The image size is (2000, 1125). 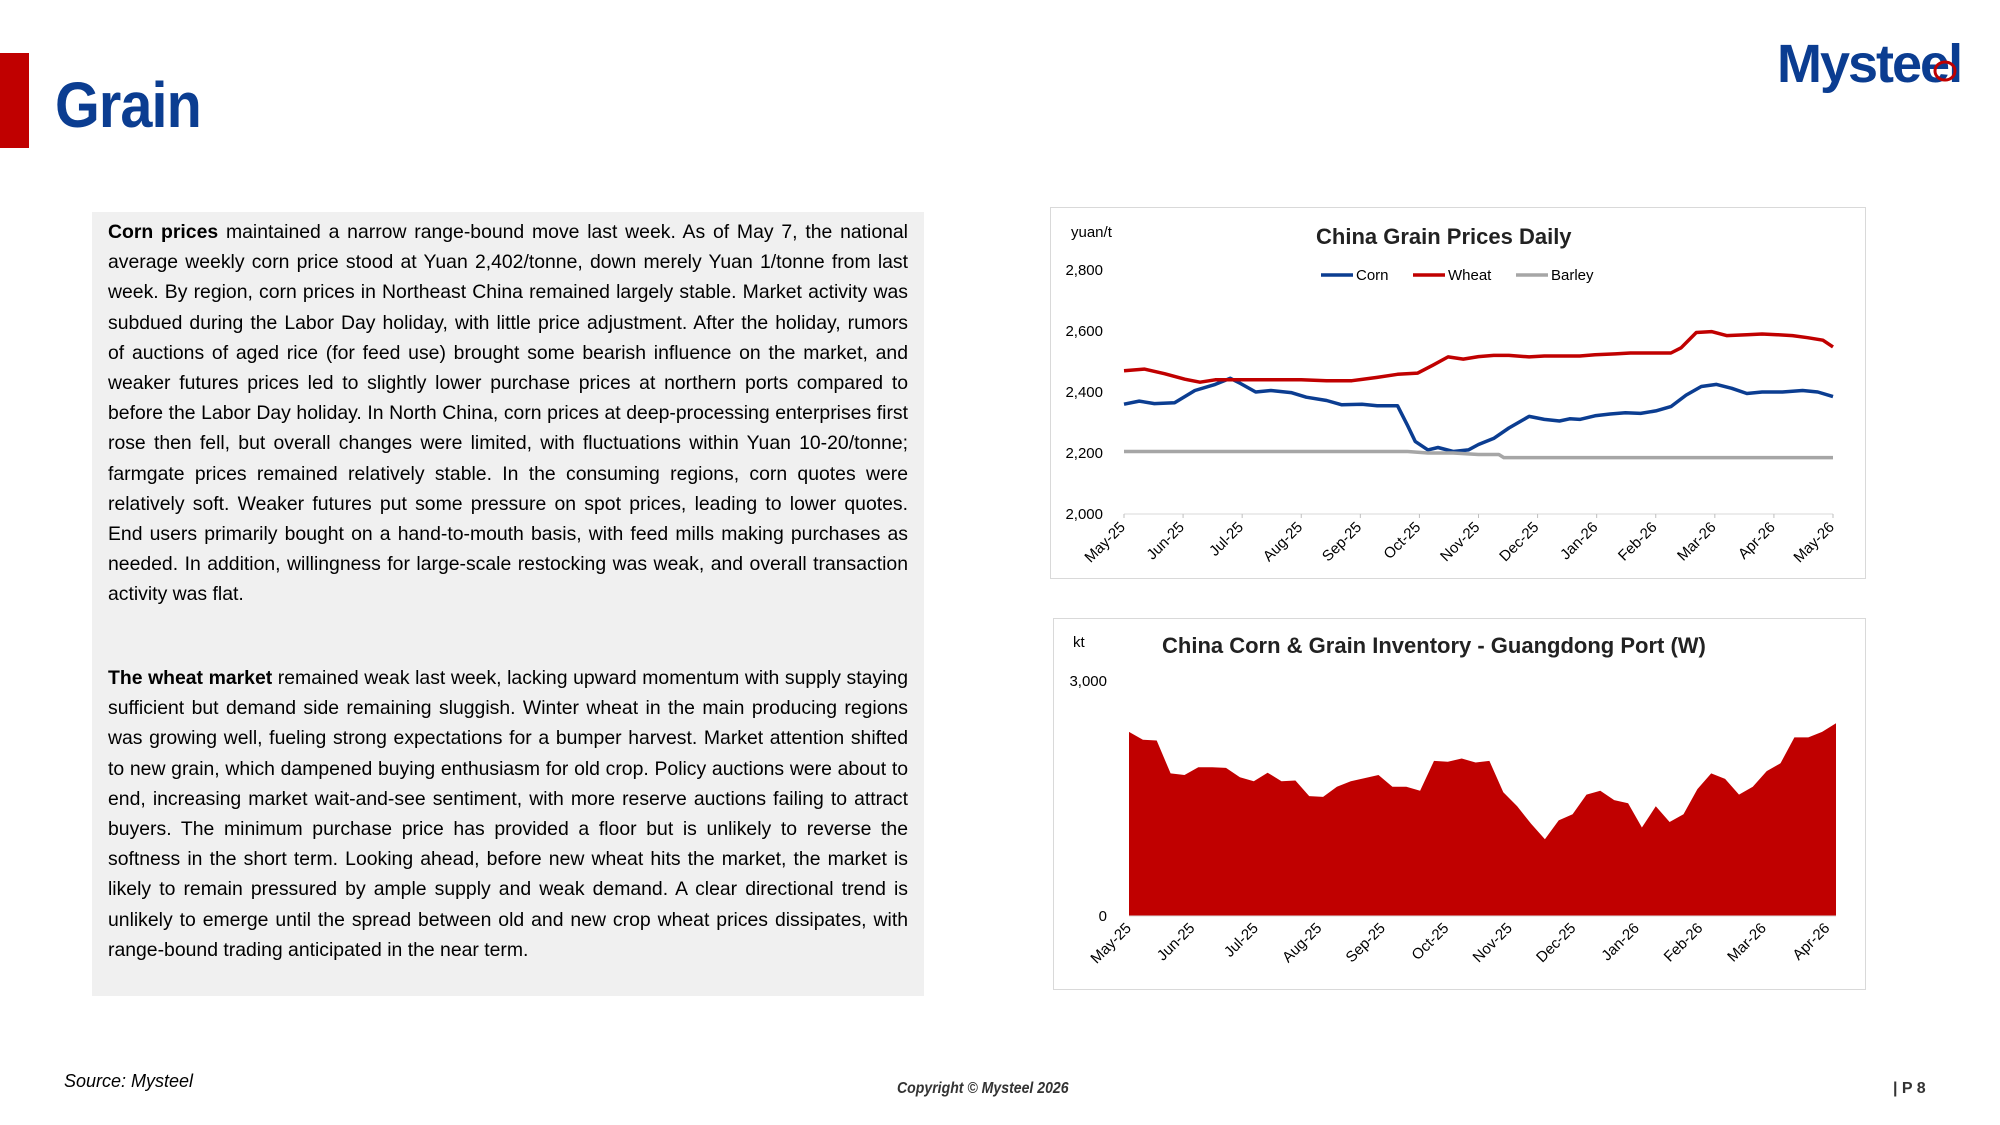 What do you see at coordinates (1372, 275) in the screenshot?
I see `legend-label-corn: Corn` at bounding box center [1372, 275].